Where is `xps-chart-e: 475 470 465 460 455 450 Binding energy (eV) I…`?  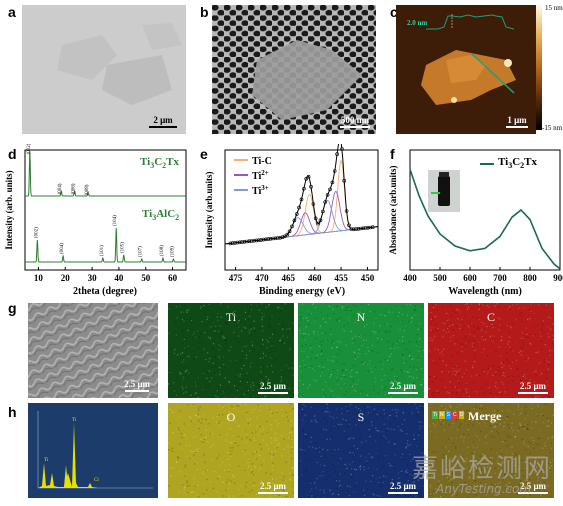
xps-chart-e: 475 470 465 460 455 450 Binding energy (eV) I… is located at coordinates (291, 220).